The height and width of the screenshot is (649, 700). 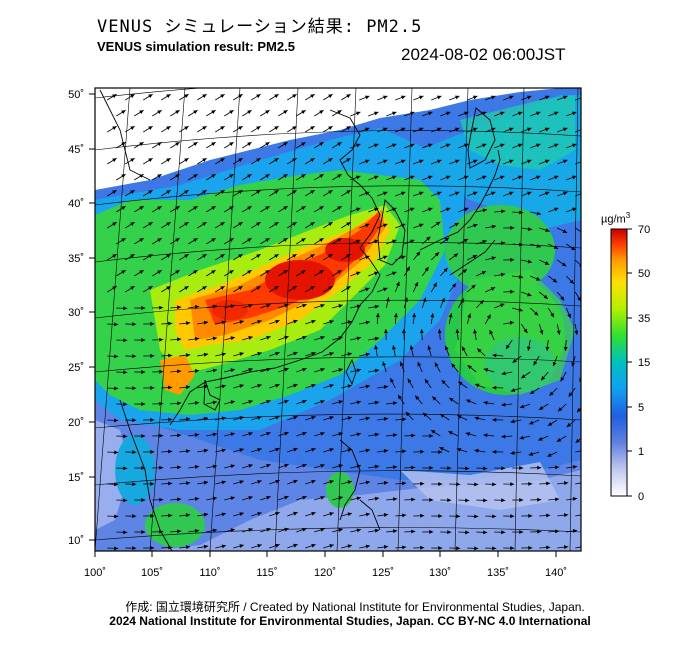 I want to click on lon-label: 130˚, so click(x=440, y=573).